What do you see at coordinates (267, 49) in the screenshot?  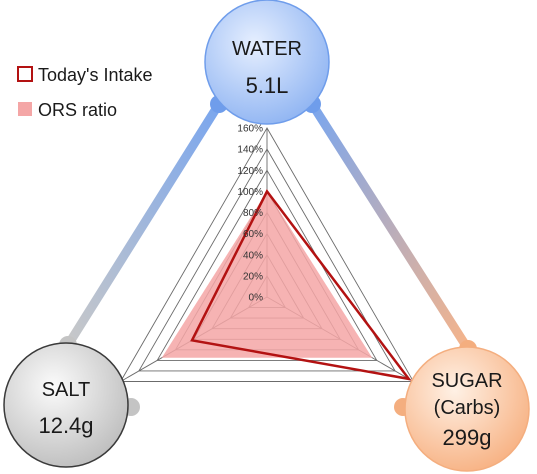 I see `node-water-name: WATER` at bounding box center [267, 49].